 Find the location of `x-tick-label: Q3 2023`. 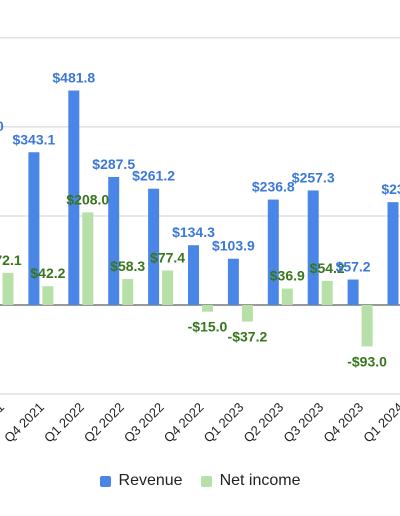

x-tick-label: Q3 2023 is located at coordinates (303, 423).